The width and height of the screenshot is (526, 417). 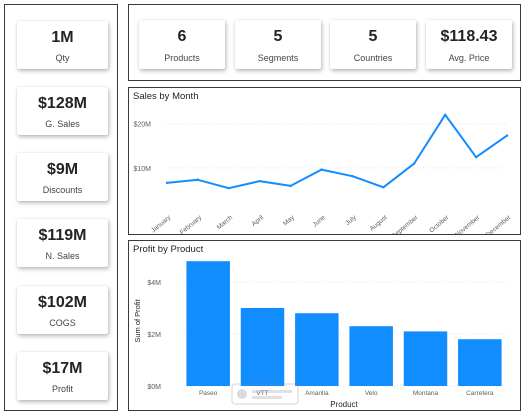 I want to click on x-tick-label: VTT, so click(x=262, y=393).